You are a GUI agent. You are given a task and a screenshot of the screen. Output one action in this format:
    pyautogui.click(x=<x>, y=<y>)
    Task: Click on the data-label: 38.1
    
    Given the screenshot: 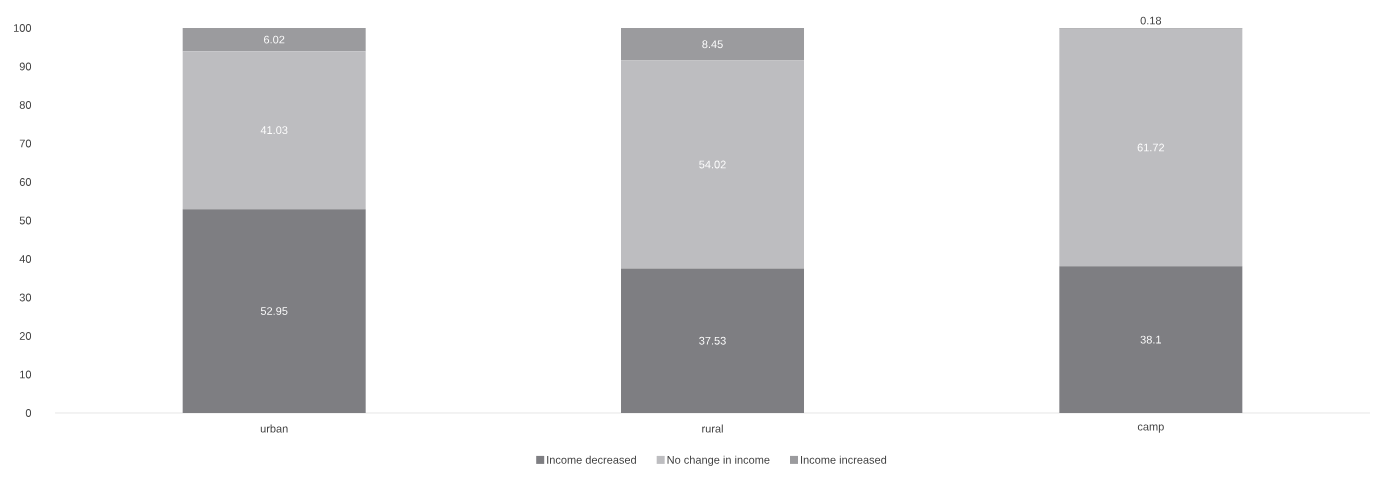 What is the action you would take?
    pyautogui.click(x=1151, y=339)
    